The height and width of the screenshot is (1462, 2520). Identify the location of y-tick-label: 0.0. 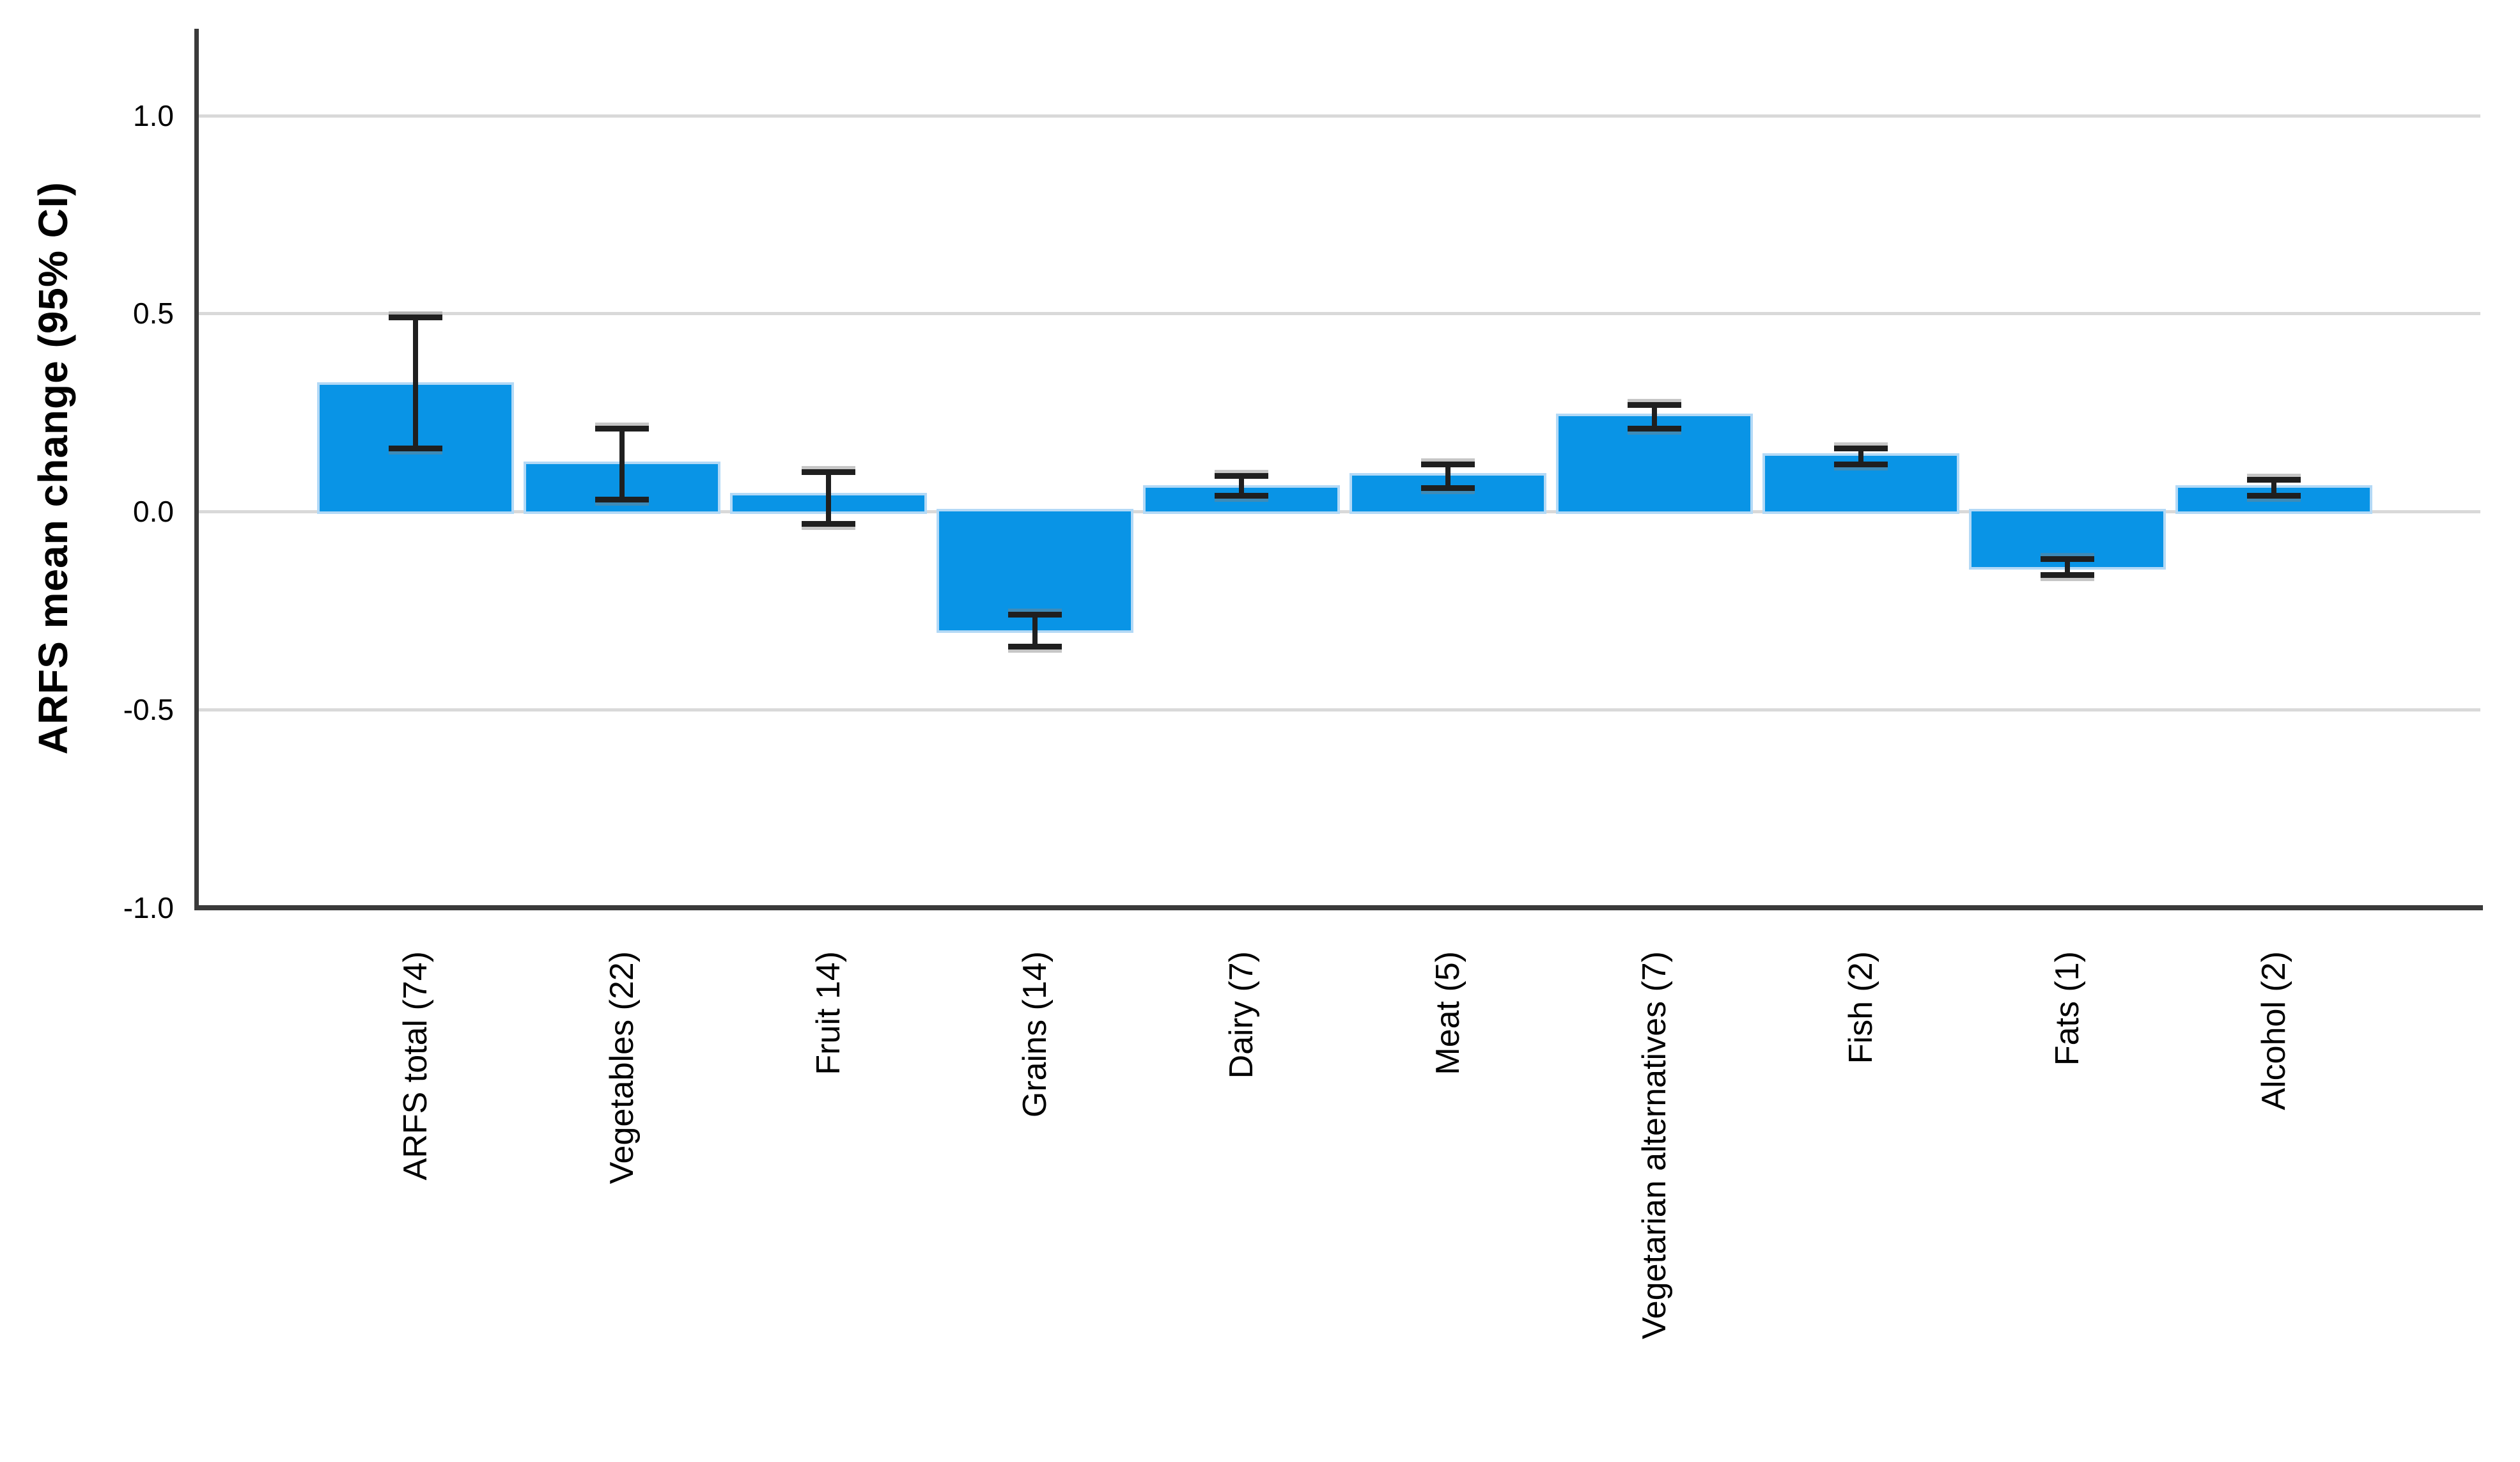
(153, 511).